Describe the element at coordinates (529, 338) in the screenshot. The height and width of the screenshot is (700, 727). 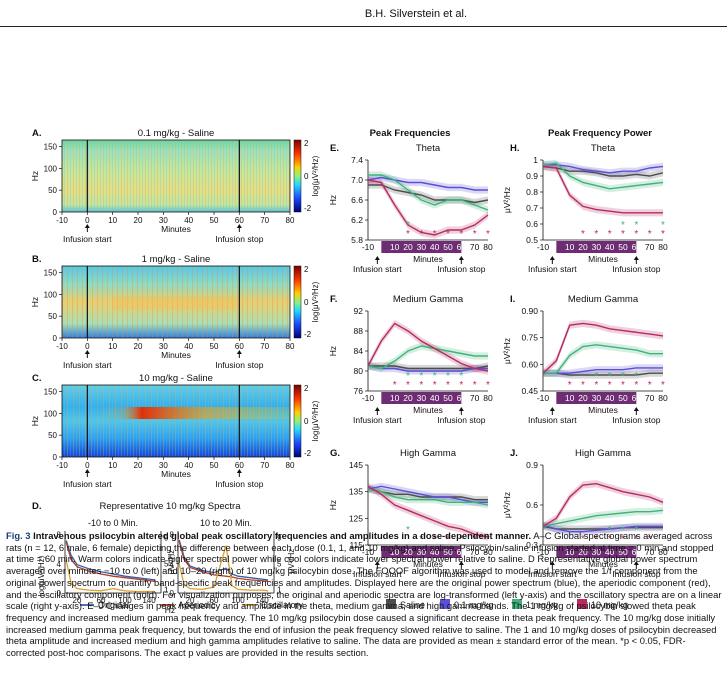
I see `y-tick-label: 0.75` at that location.